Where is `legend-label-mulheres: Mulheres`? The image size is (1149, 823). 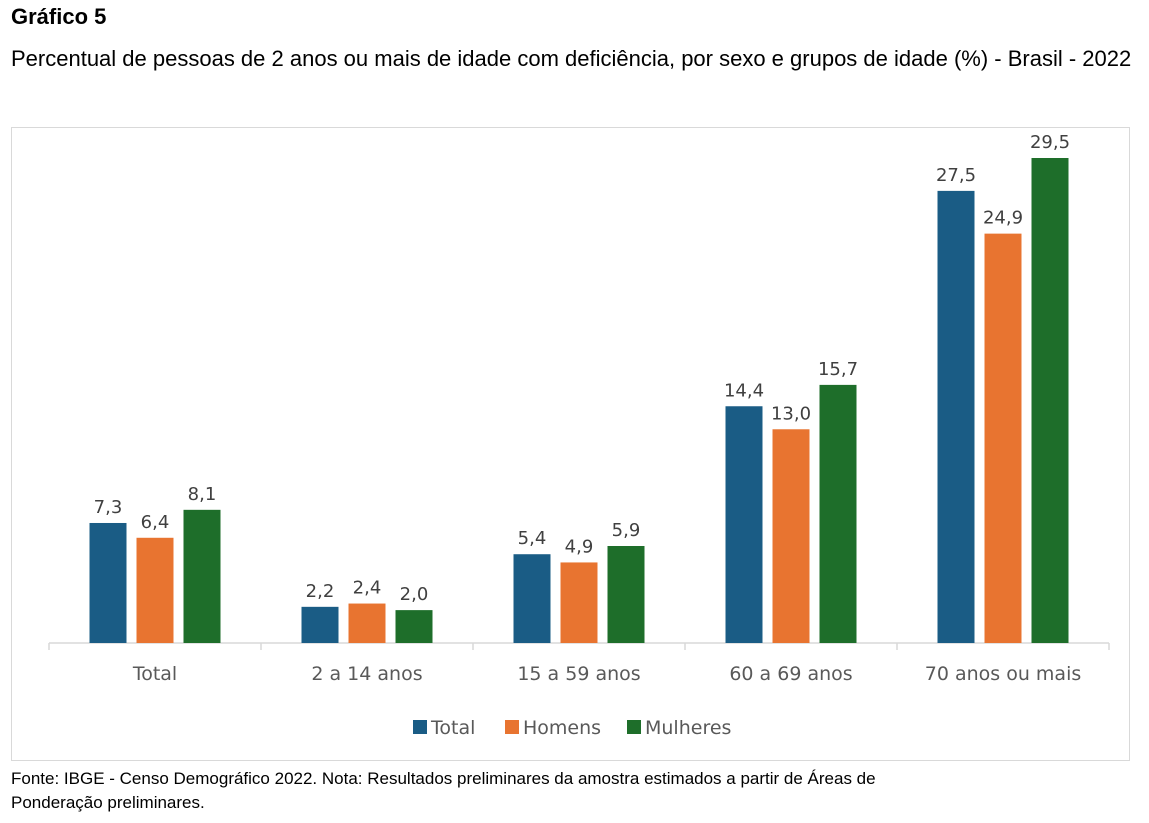 legend-label-mulheres: Mulheres is located at coordinates (688, 728).